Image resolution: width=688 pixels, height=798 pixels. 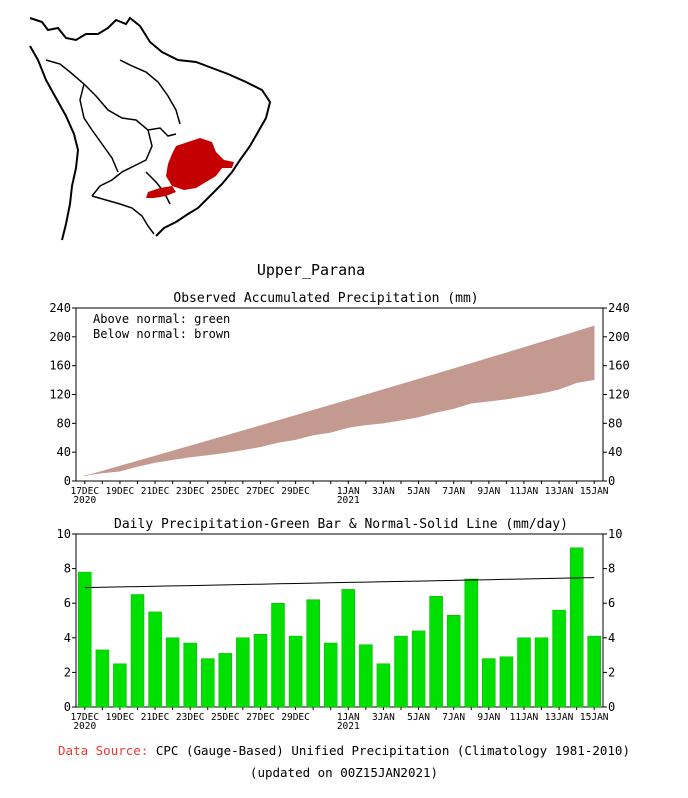 I want to click on daily-ytick-label-right: 8, so click(x=611, y=569).